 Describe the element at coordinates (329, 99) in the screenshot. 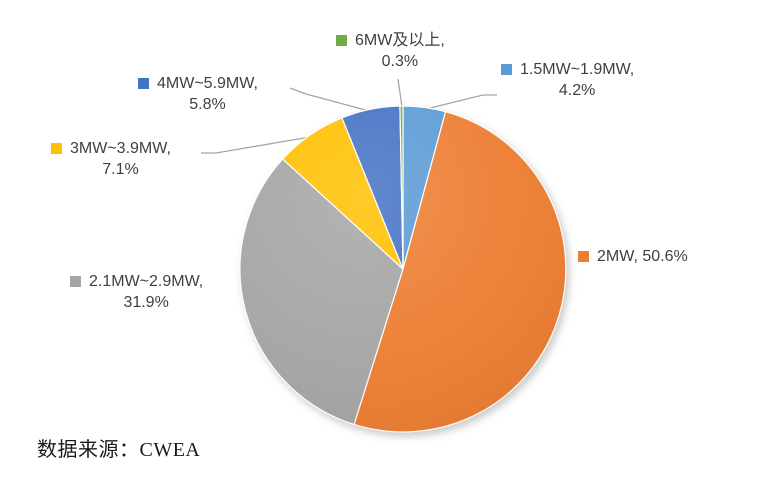

I see `leader-line-4mw-5-9mw` at that location.